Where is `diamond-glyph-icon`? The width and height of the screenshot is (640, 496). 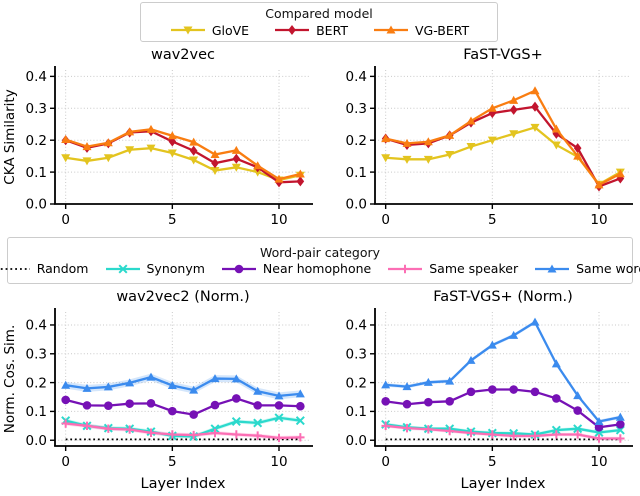
diamond-glyph-icon is located at coordinates (292, 30).